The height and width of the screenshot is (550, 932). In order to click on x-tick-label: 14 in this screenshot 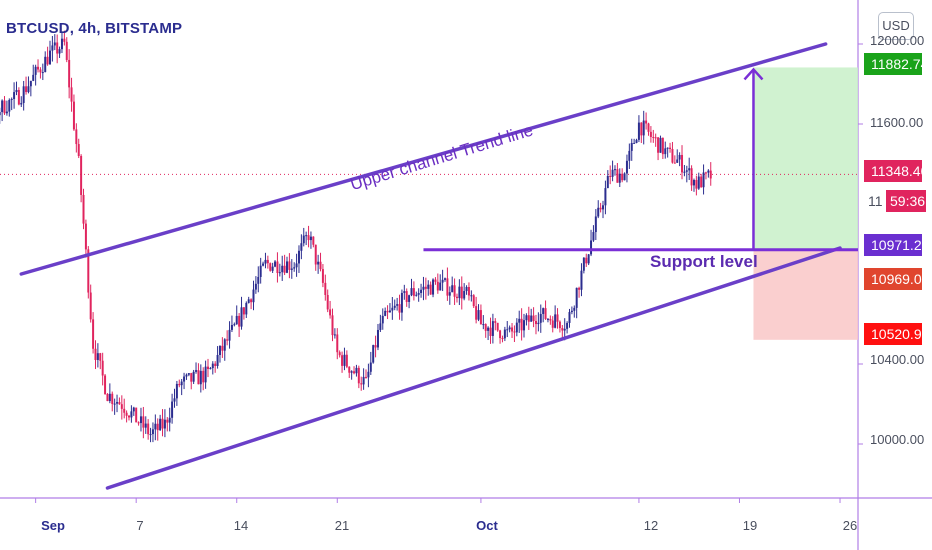, I will do `click(241, 525)`.